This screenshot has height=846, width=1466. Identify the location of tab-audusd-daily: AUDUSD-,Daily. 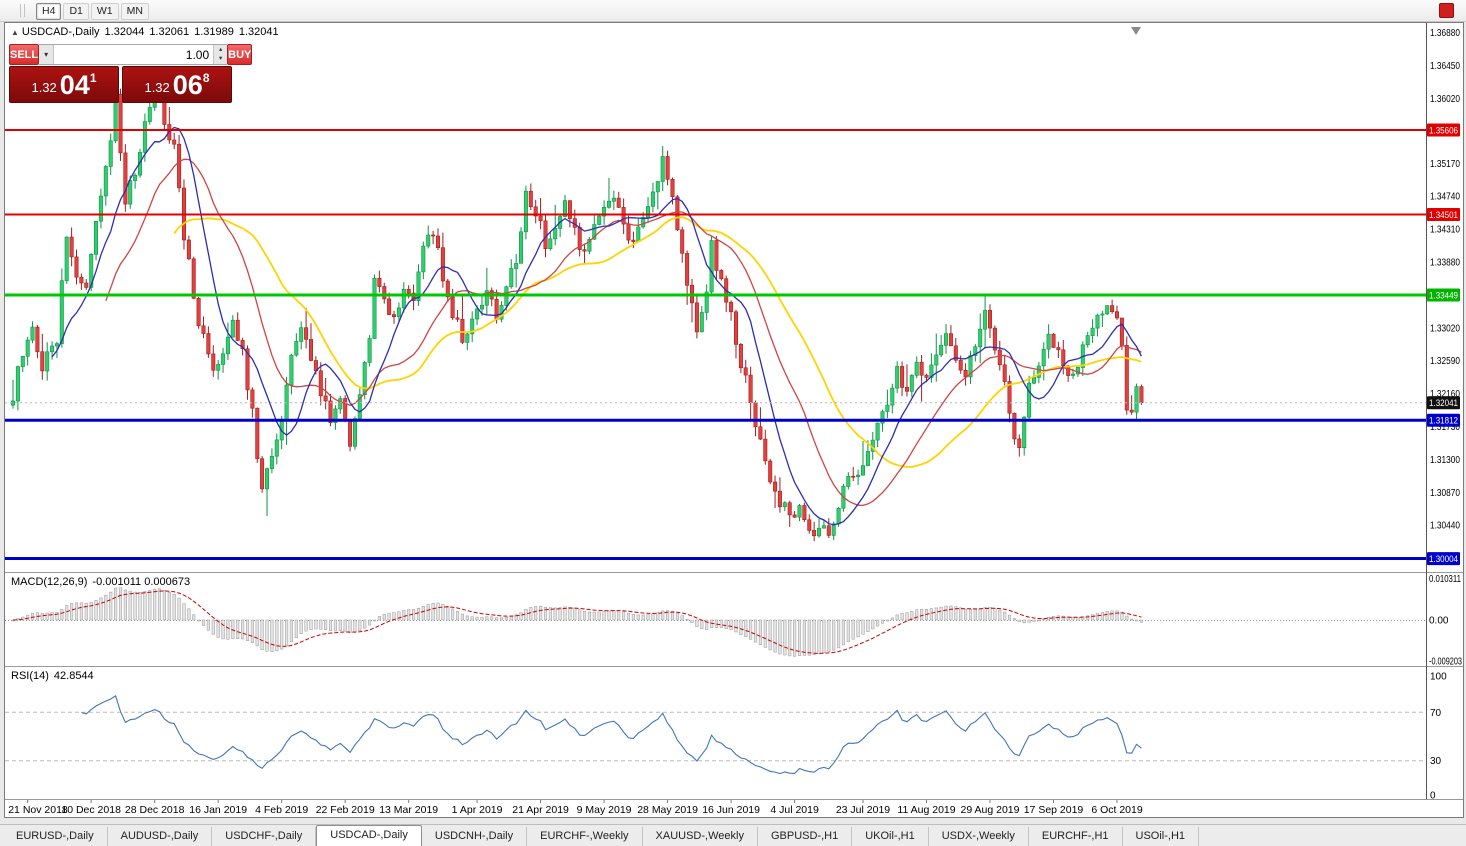
(160, 836).